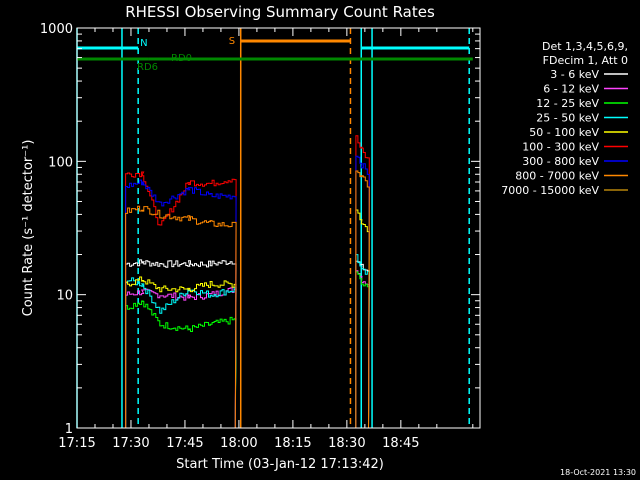  What do you see at coordinates (64, 296) in the screenshot?
I see `y-tick-label: 10` at bounding box center [64, 296].